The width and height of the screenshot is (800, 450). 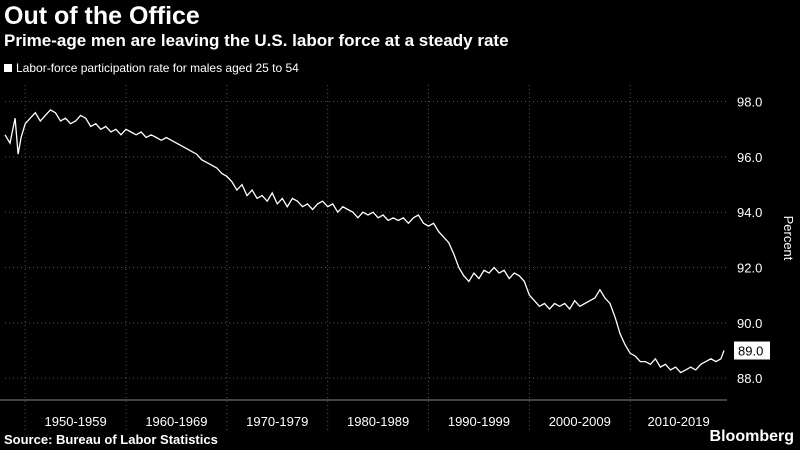 What do you see at coordinates (580, 421) in the screenshot?
I see `x-tick-label: 2000-2009` at bounding box center [580, 421].